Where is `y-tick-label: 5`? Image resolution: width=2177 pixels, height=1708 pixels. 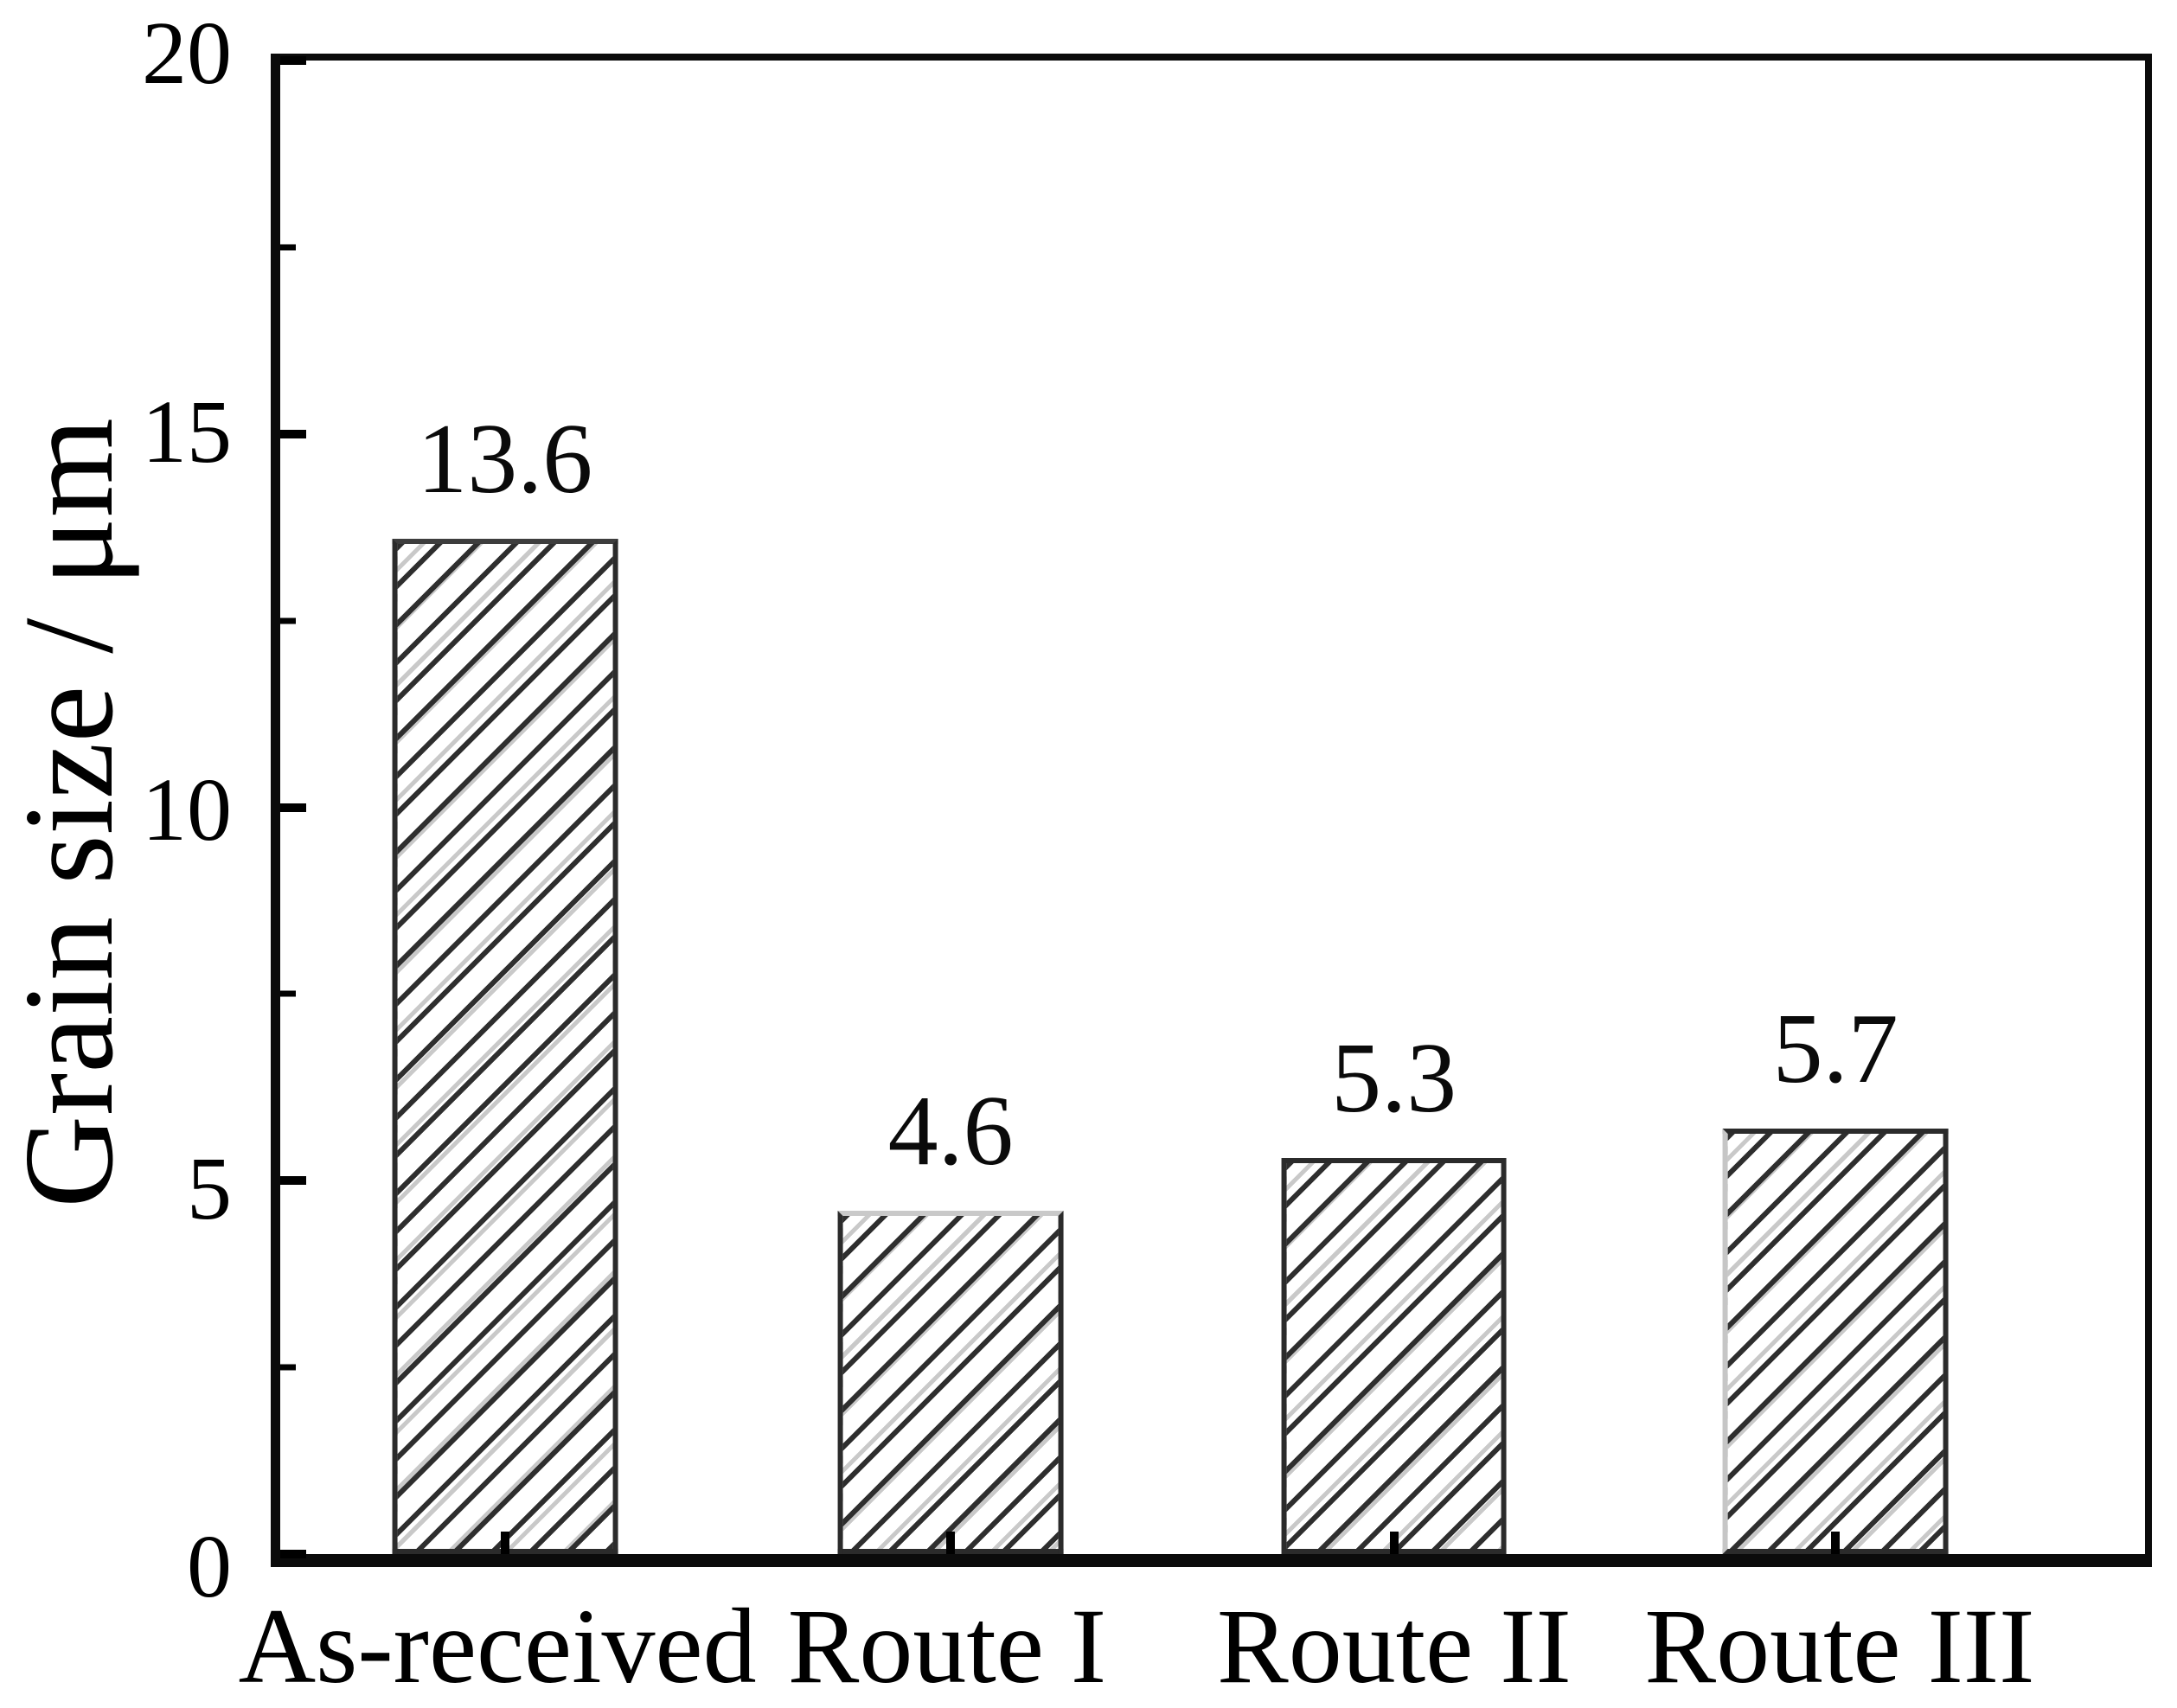 y-tick-label: 5 is located at coordinates (209, 1188).